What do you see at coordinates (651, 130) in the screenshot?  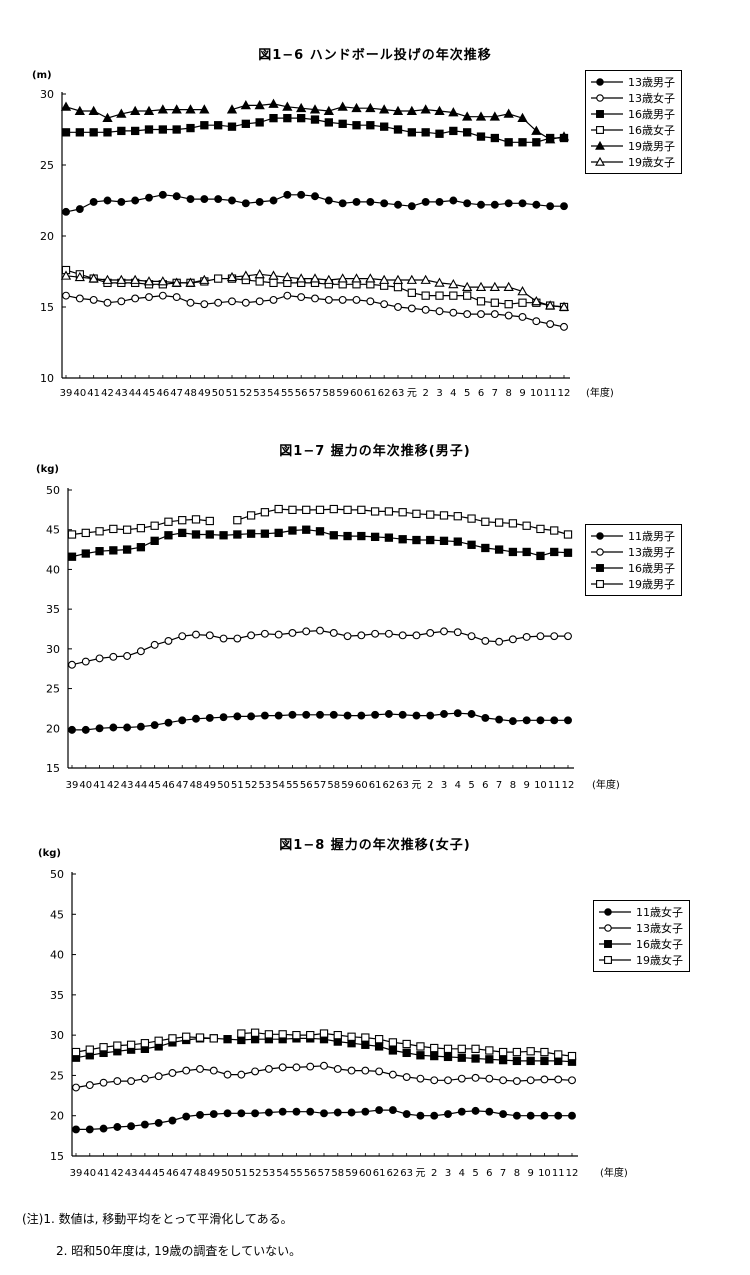 I see `legend-label: 16歳女子` at bounding box center [651, 130].